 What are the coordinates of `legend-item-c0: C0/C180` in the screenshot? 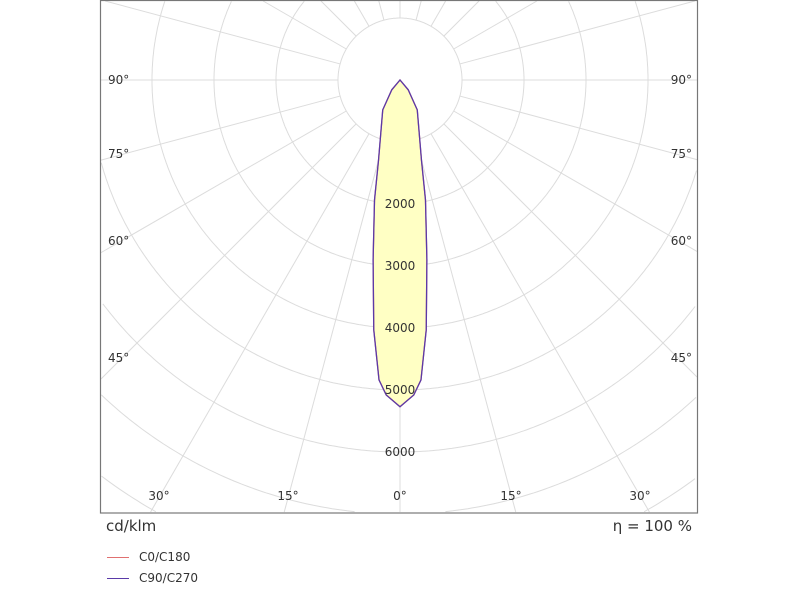 It's located at (148, 557).